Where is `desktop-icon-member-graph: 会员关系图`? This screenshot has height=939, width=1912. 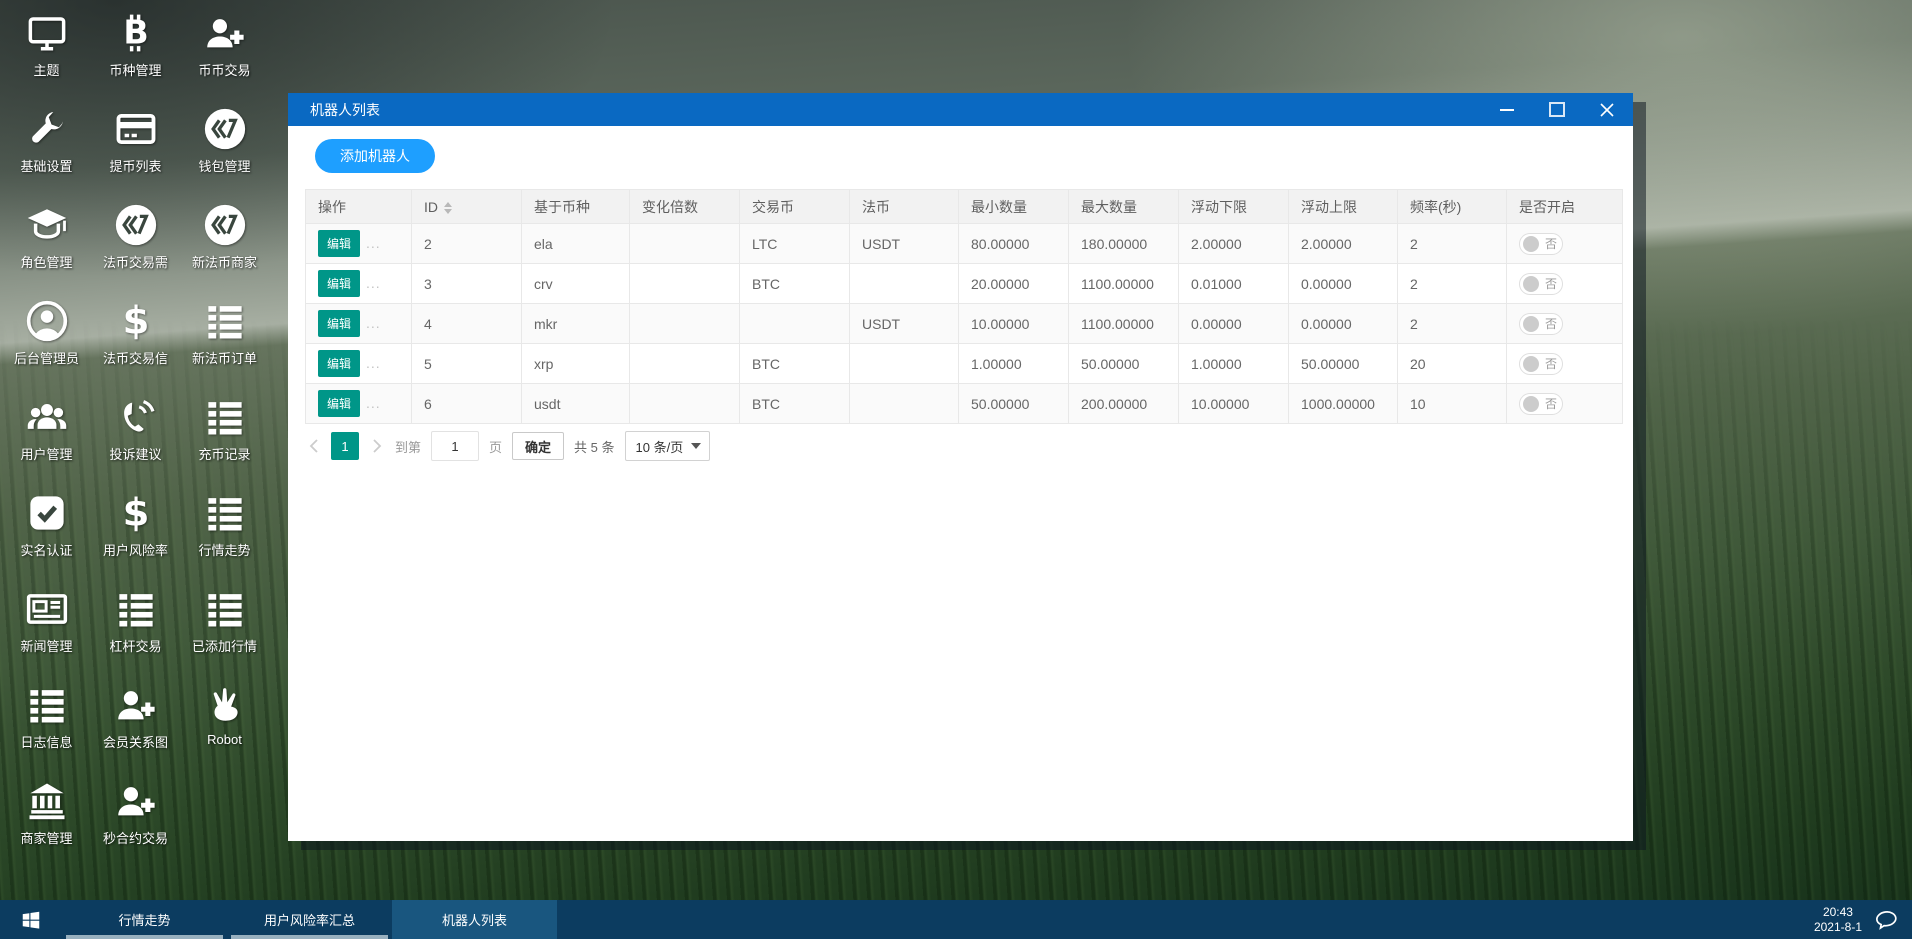 desktop-icon-member-graph: 会员关系图 is located at coordinates (135, 724).